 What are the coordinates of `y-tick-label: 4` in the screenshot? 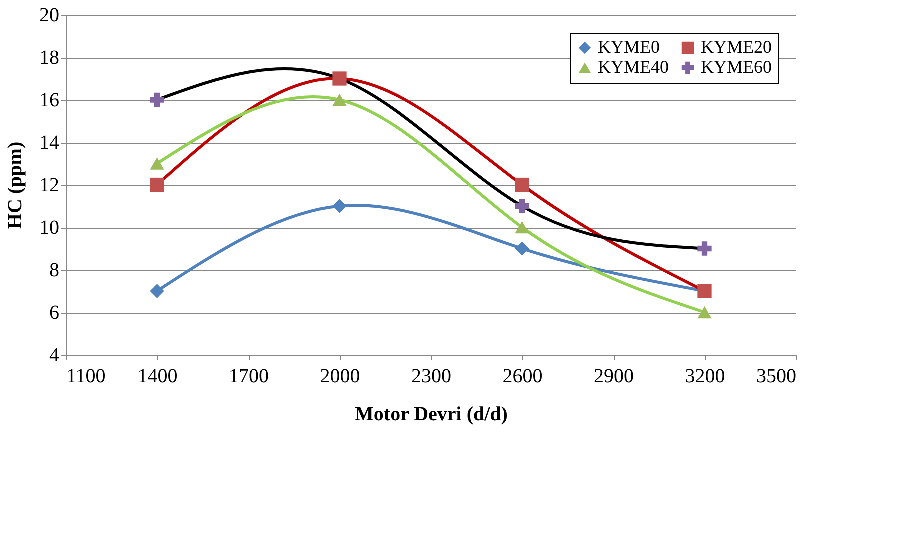 It's located at (55, 355).